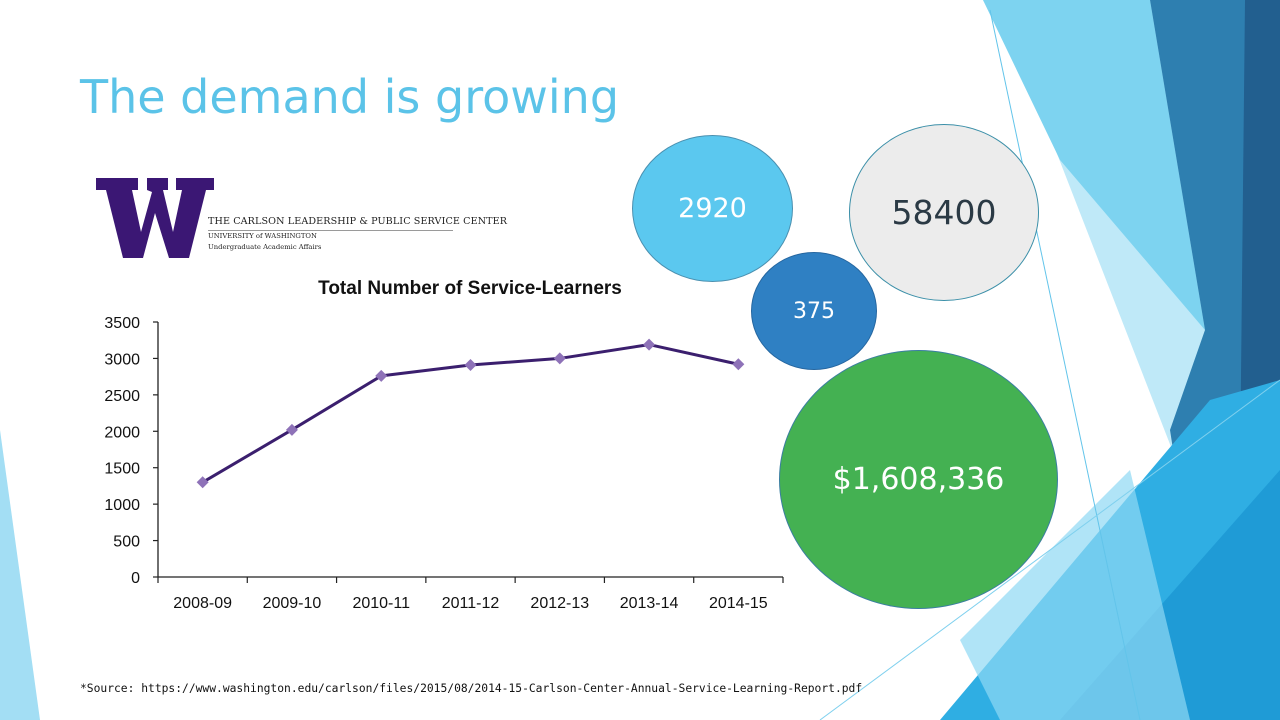  What do you see at coordinates (1094, 165) in the screenshot?
I see `deco-sky-panel` at bounding box center [1094, 165].